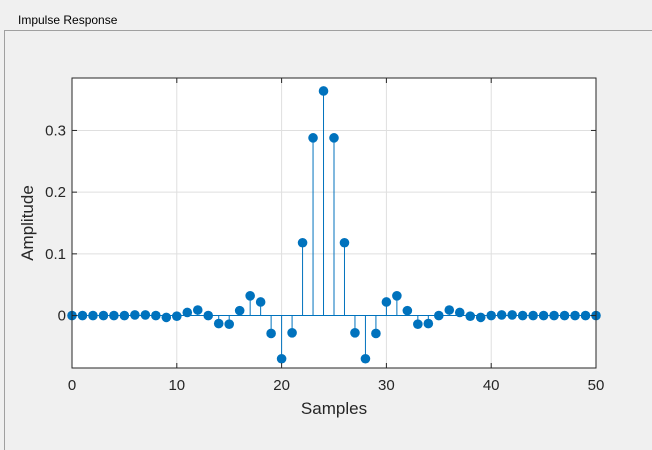 Image resolution: width=652 pixels, height=450 pixels. Describe the element at coordinates (390, 30) in the screenshot. I see `panel-border-top-right` at that location.